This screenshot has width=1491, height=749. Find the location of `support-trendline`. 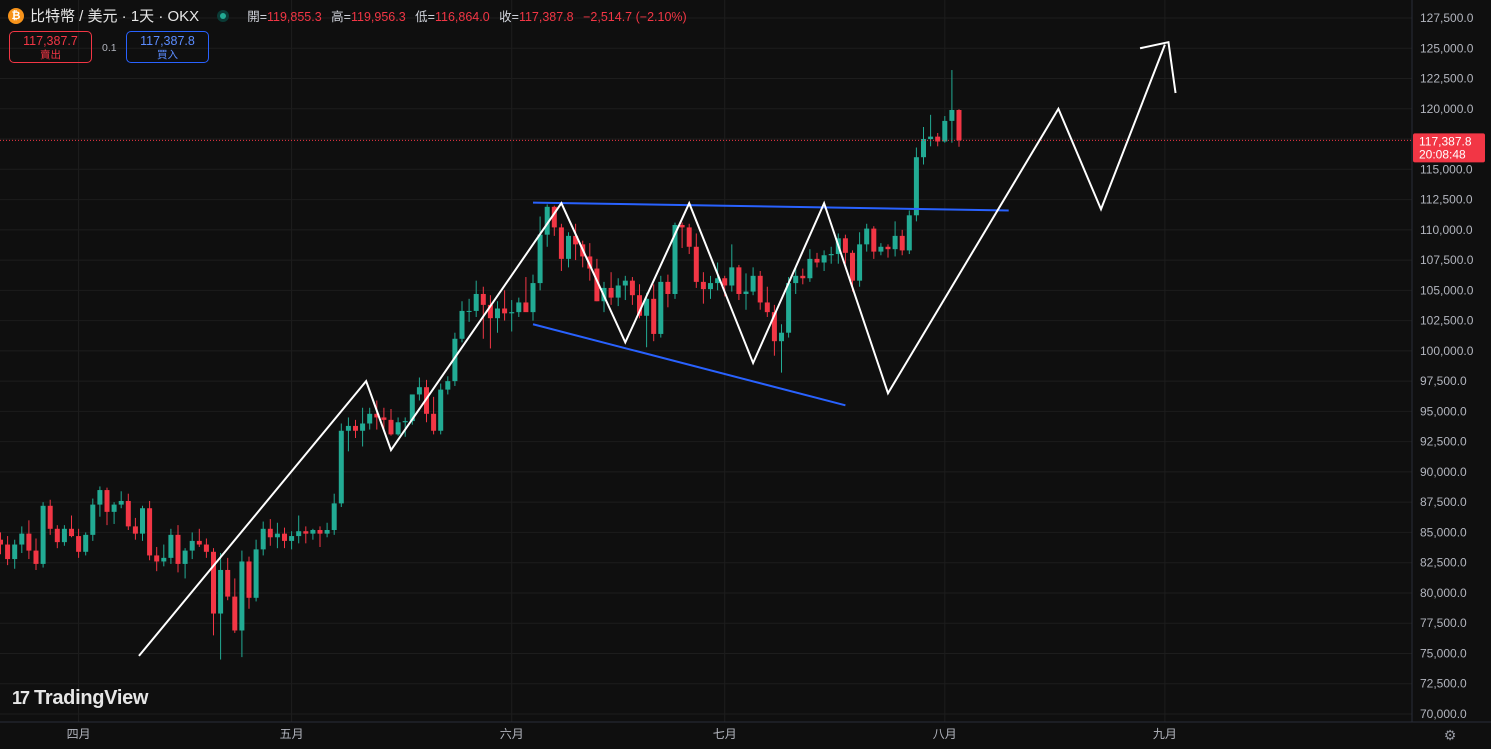

support-trendline is located at coordinates (689, 365).